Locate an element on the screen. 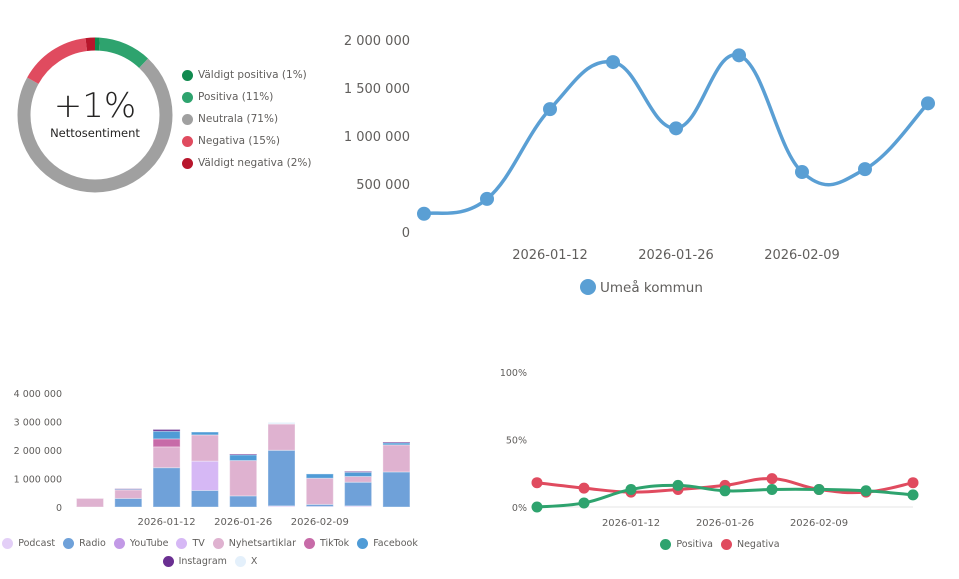  legend-label: Umeå kommun is located at coordinates (651, 287).